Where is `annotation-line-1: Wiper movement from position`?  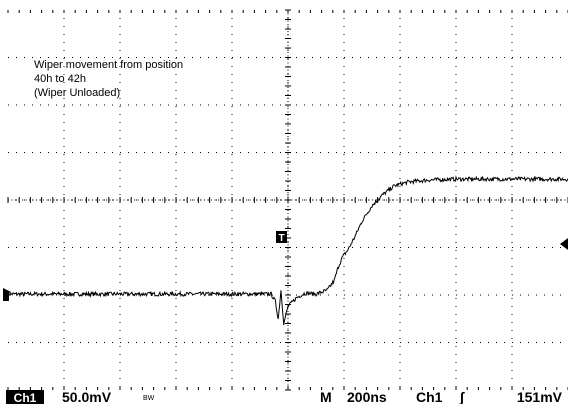 annotation-line-1: Wiper movement from position is located at coordinates (108, 65).